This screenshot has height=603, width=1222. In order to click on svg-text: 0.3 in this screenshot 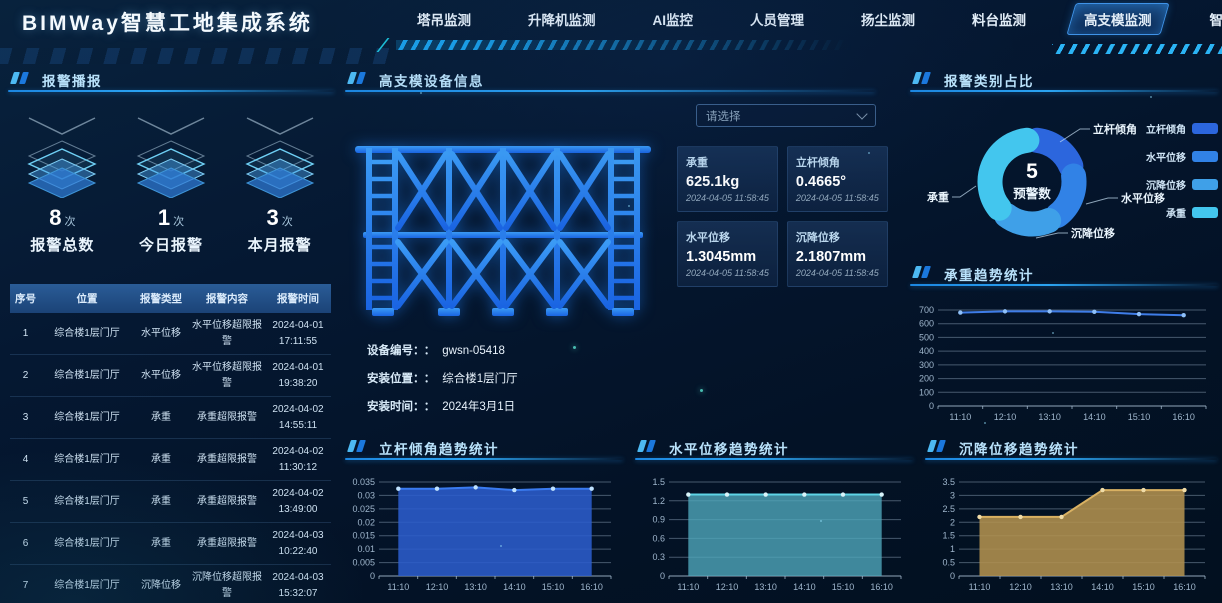, I will do `click(658, 557)`.